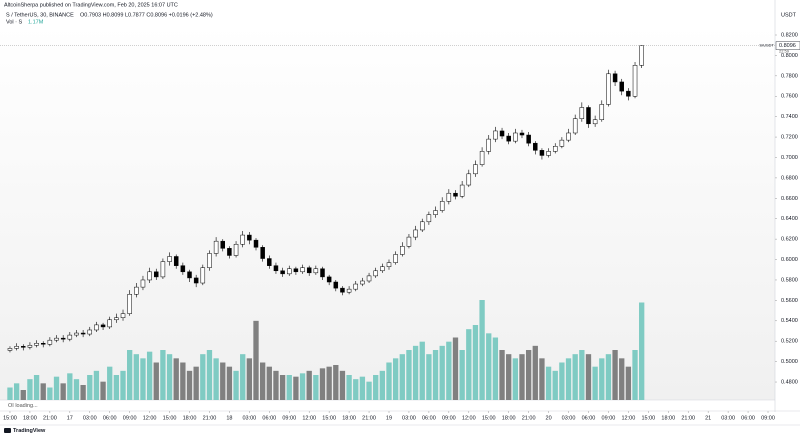 The width and height of the screenshot is (800, 436). What do you see at coordinates (150, 418) in the screenshot?
I see `x-tick-label: 12:00` at bounding box center [150, 418].